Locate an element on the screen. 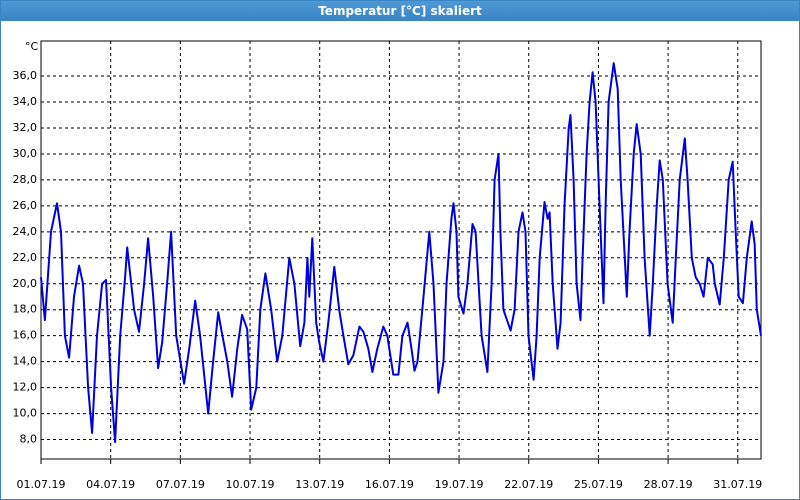  y-tick-label: 8,0 is located at coordinates (29, 439).